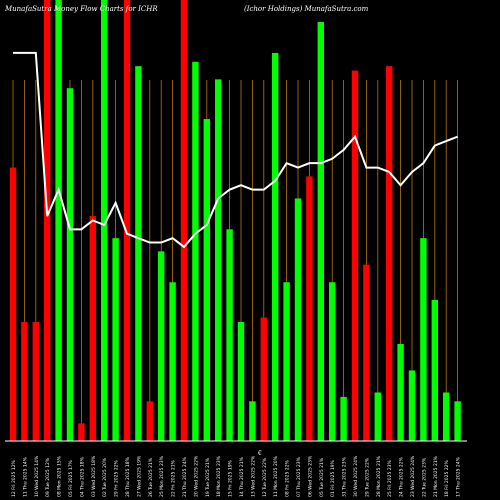 The width and height of the screenshot is (500, 500). What do you see at coordinates (276, 476) in the screenshot?
I see `x-tick-label: 11 Mon 2025 20%` at bounding box center [276, 476].